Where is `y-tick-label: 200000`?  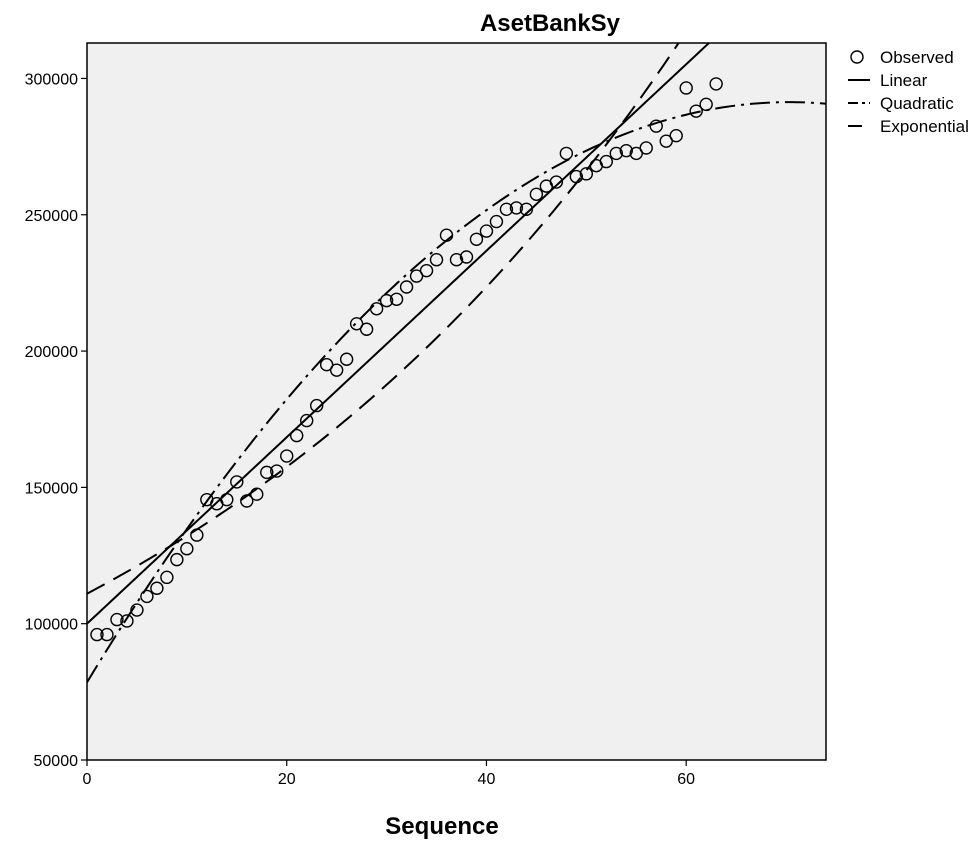
y-tick-label: 200000 is located at coordinates (51, 352).